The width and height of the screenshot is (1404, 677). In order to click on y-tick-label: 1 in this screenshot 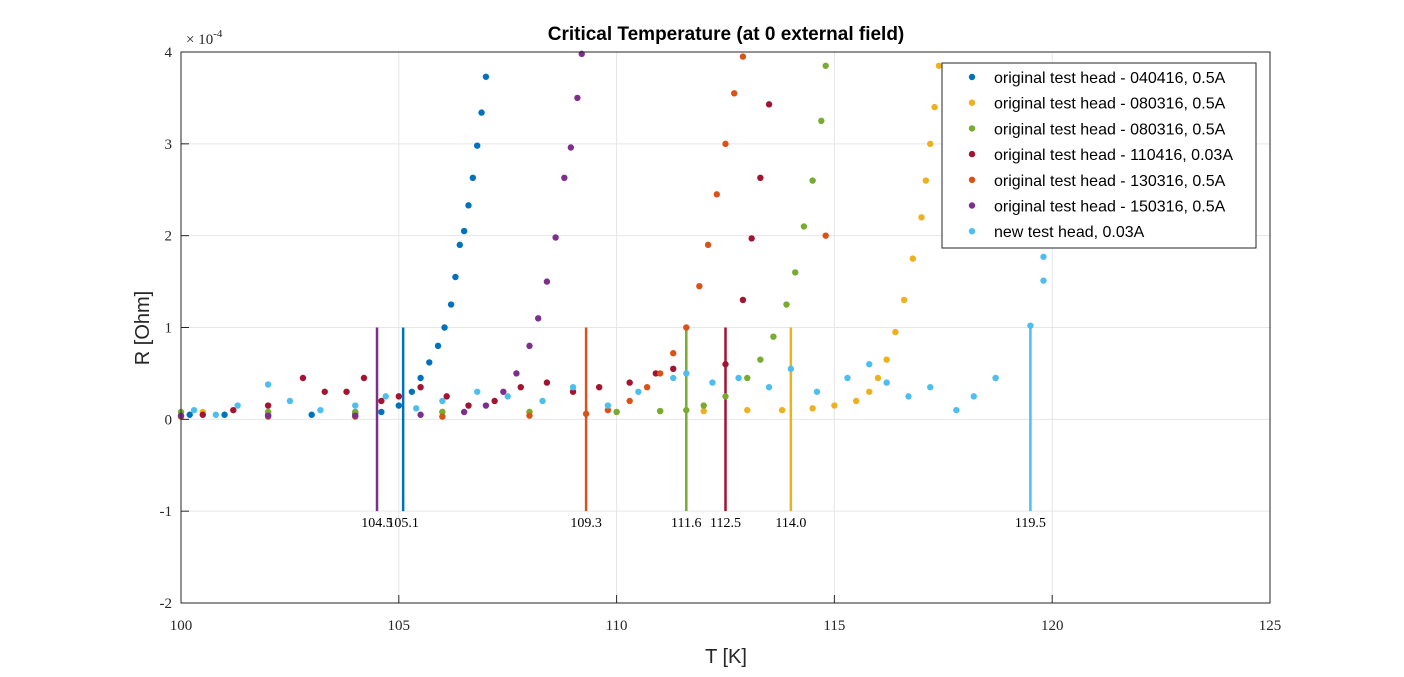, I will do `click(169, 329)`.